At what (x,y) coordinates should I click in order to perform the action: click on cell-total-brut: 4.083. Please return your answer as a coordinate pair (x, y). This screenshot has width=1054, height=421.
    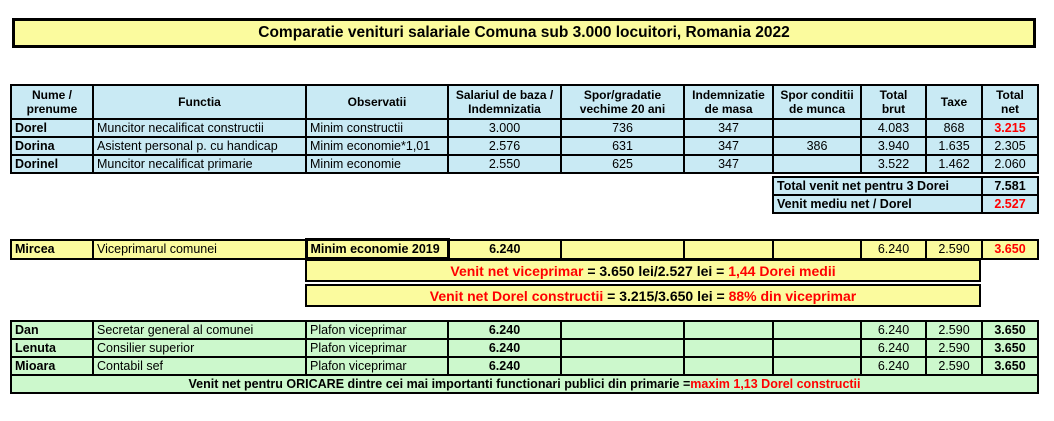
    Looking at the image, I should click on (893, 128).